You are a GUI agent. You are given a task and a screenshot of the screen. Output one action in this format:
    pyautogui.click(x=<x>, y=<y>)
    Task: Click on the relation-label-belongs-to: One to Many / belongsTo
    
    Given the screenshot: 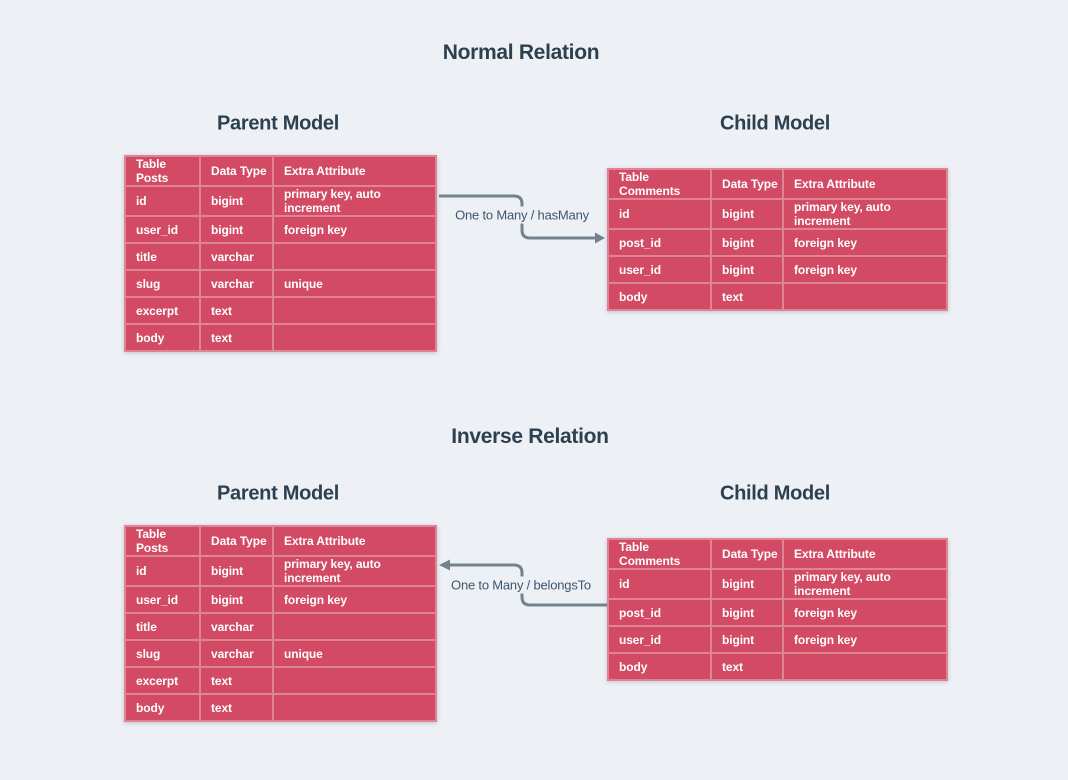 What is the action you would take?
    pyautogui.click(x=521, y=585)
    